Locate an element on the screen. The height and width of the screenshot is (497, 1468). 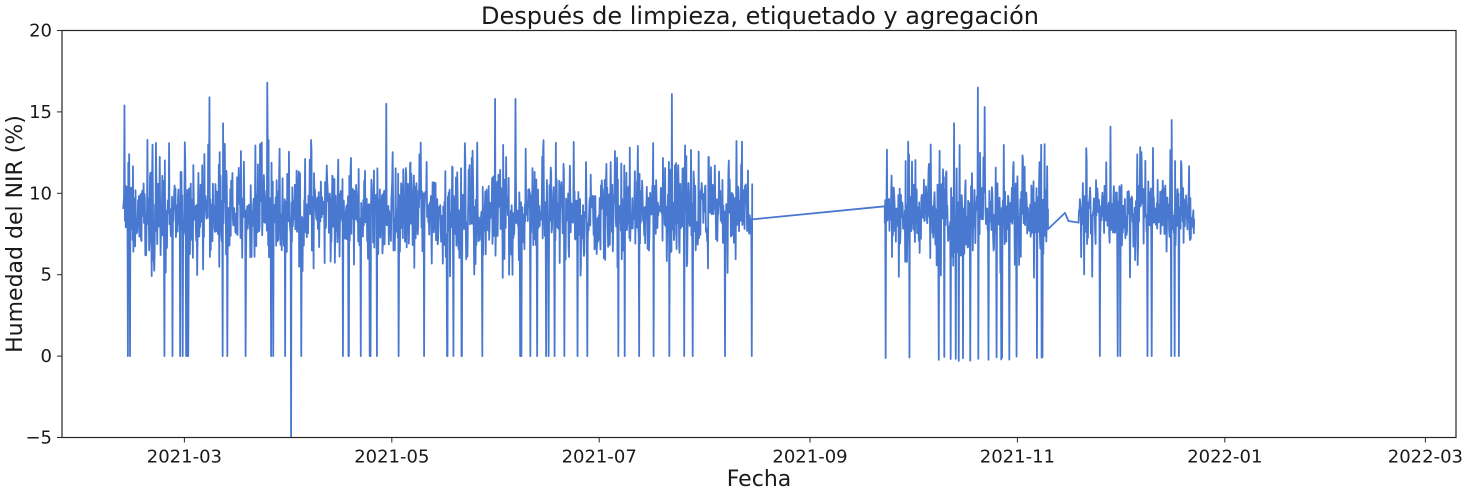
x-tick-label: 2021-07 is located at coordinates (599, 457).